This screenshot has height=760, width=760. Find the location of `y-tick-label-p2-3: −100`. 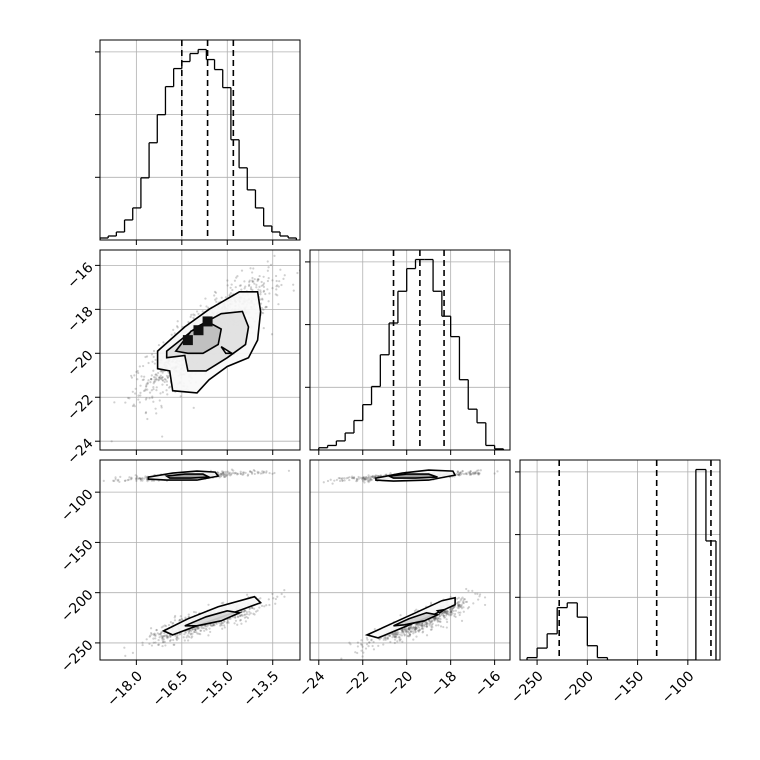

y-tick-label-p2-3: −100 is located at coordinates (77, 506).